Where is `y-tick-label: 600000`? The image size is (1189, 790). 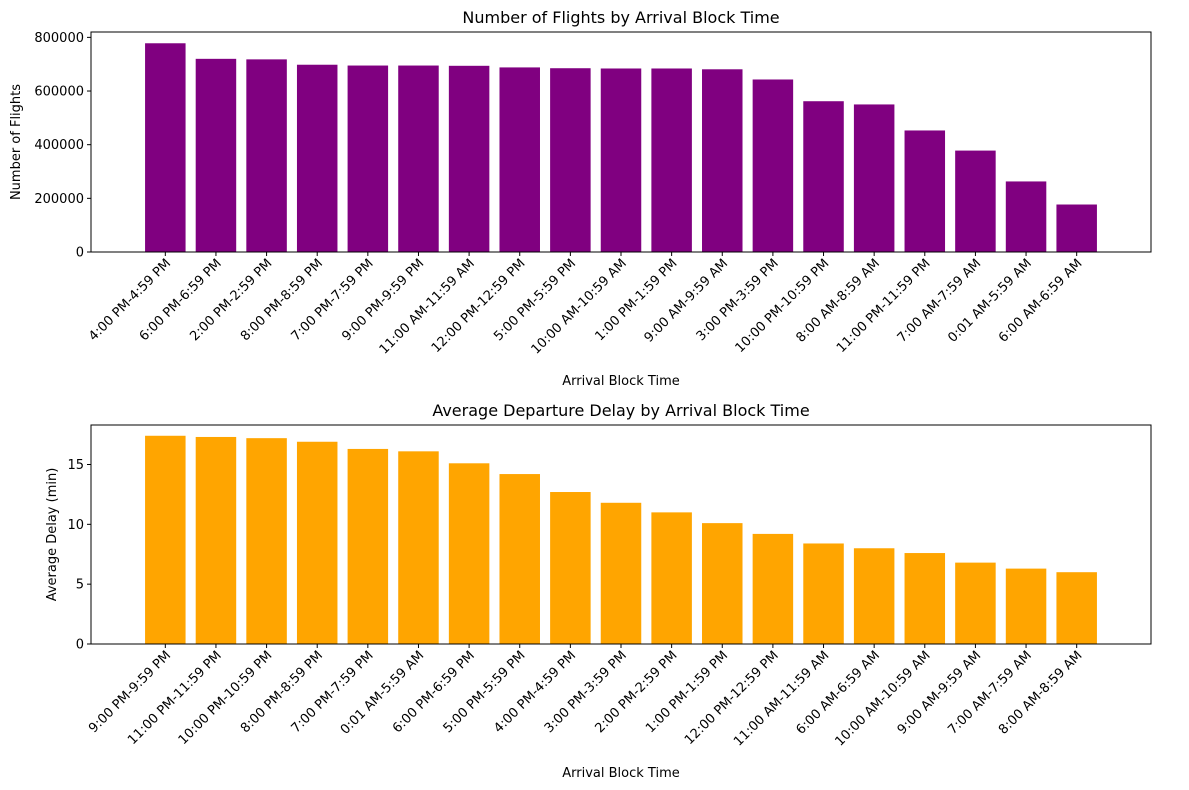 y-tick-label: 600000 is located at coordinates (59, 92).